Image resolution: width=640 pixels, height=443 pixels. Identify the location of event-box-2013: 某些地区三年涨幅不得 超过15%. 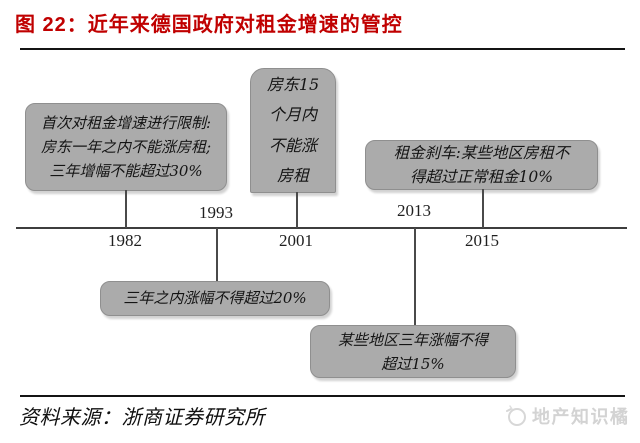
(413, 351).